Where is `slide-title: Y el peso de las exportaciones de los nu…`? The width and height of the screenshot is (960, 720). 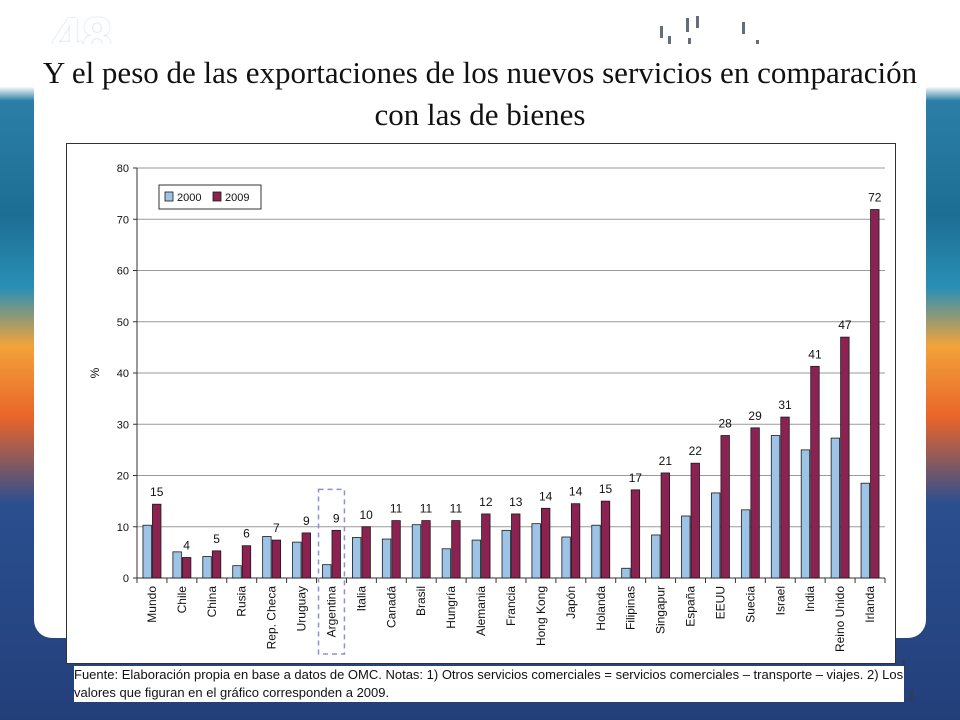 slide-title: Y el peso de las exportaciones de los nu… is located at coordinates (480, 93).